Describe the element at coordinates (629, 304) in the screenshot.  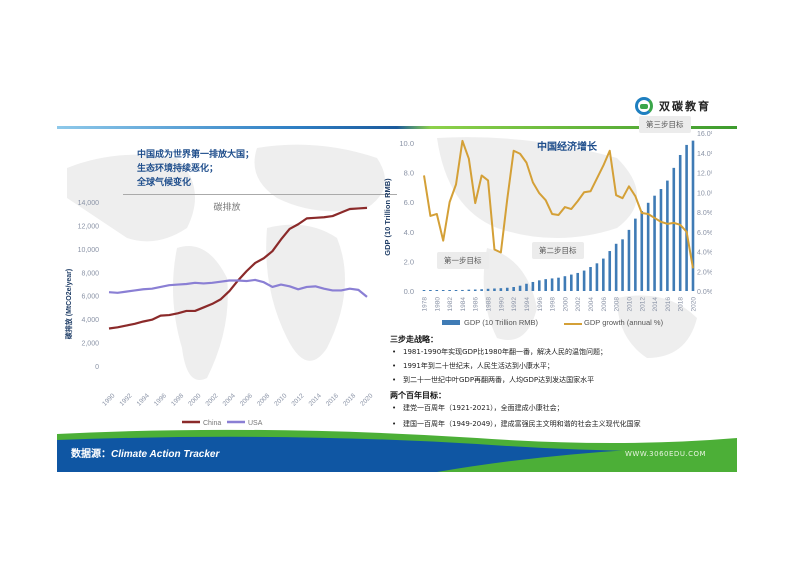
I see `x-tick-label: 2010` at that location.